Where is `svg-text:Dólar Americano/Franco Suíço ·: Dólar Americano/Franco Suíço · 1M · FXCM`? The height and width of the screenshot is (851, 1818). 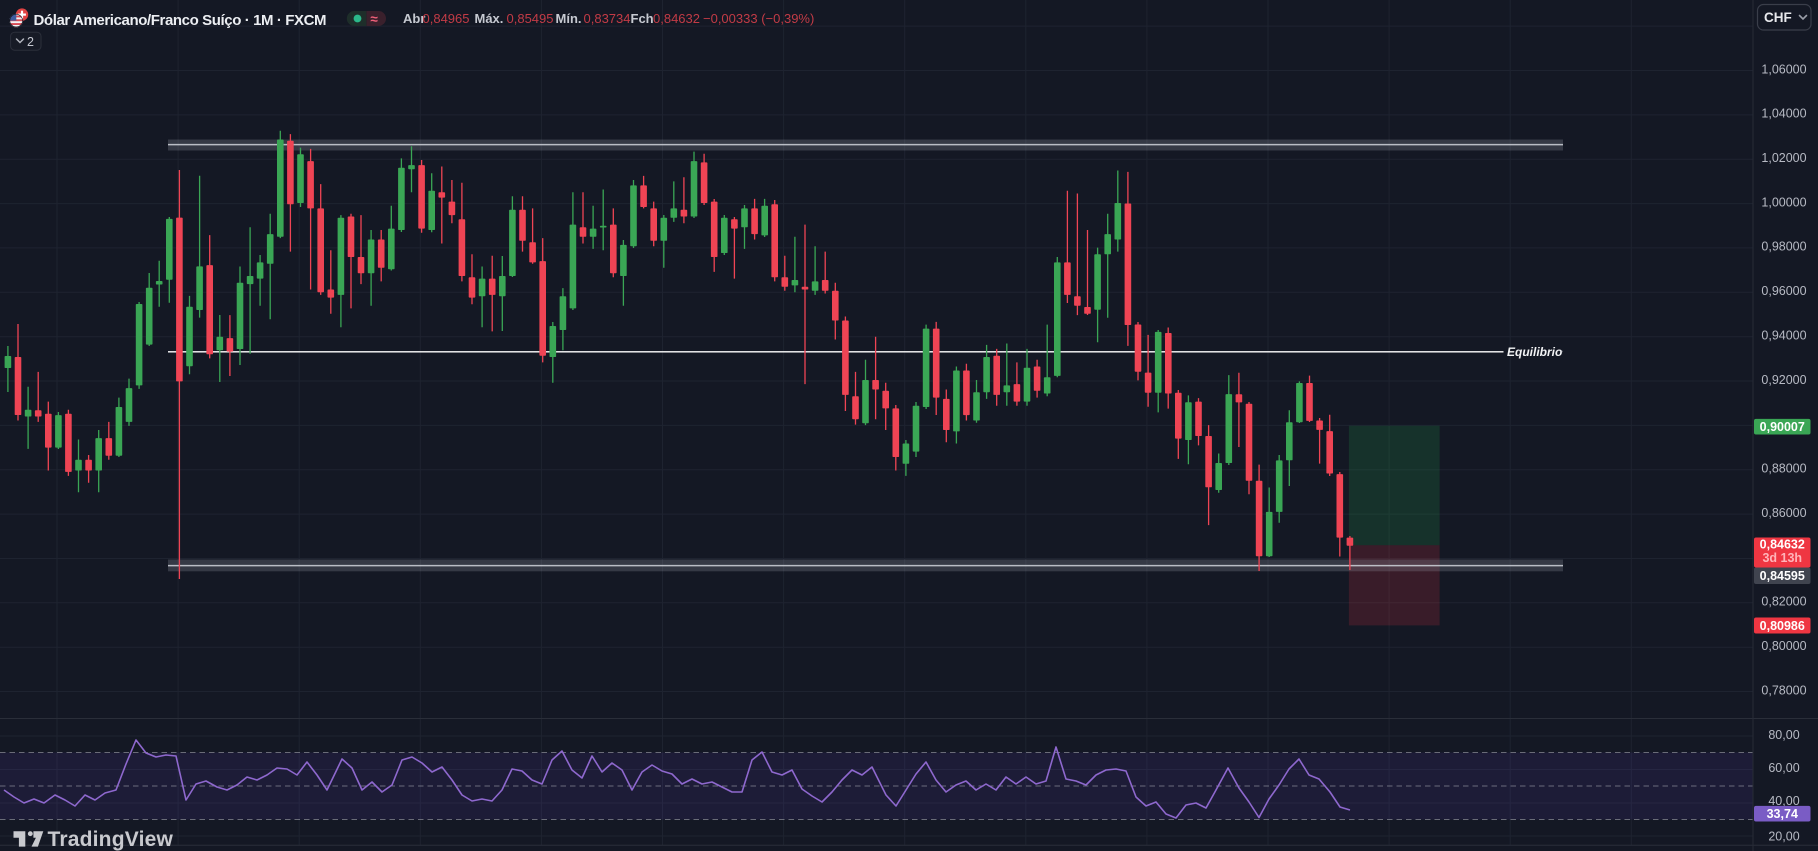 svg-text:Dólar Americano/Franco Suíço ·: Dólar Americano/Franco Suíço · 1M · FXCM is located at coordinates (180, 20).